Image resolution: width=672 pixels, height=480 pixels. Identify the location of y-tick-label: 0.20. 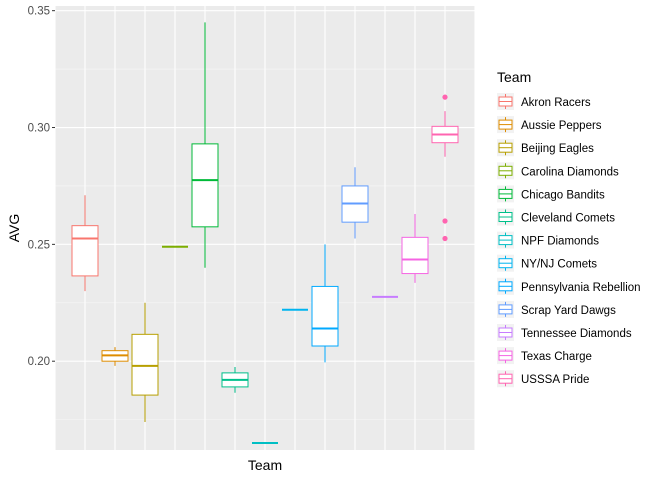
(39, 362).